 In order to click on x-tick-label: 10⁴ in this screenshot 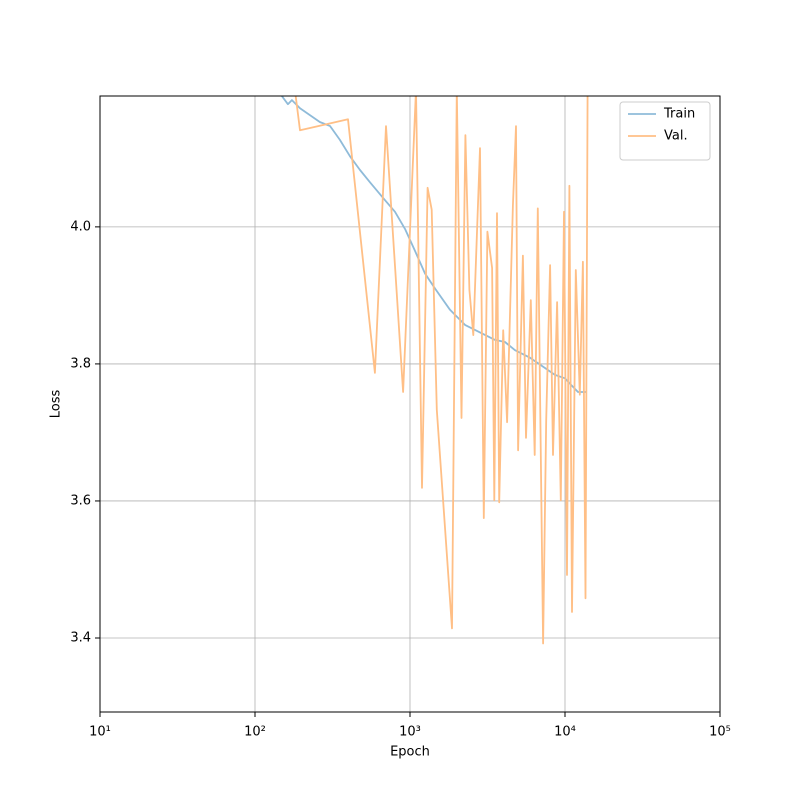, I will do `click(565, 732)`.